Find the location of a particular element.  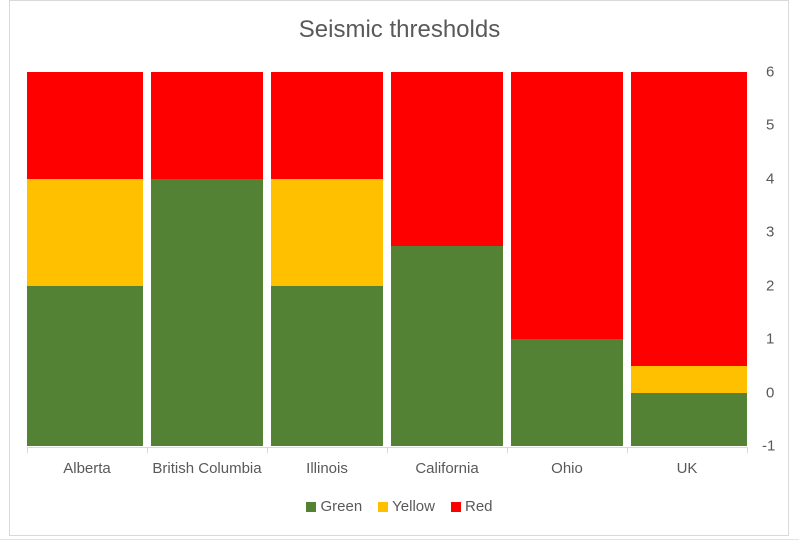

legend-label: Red is located at coordinates (478, 506).